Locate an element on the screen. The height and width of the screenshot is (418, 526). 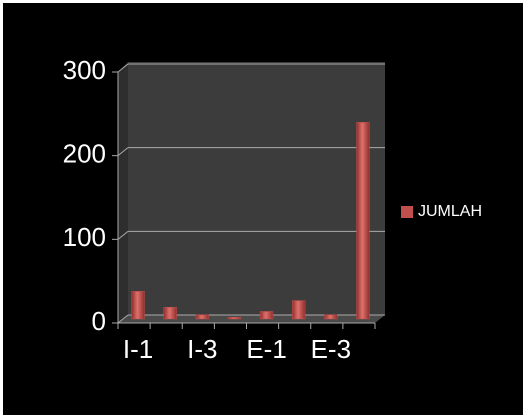
x-tick-label: I-1 is located at coordinates (138, 349).